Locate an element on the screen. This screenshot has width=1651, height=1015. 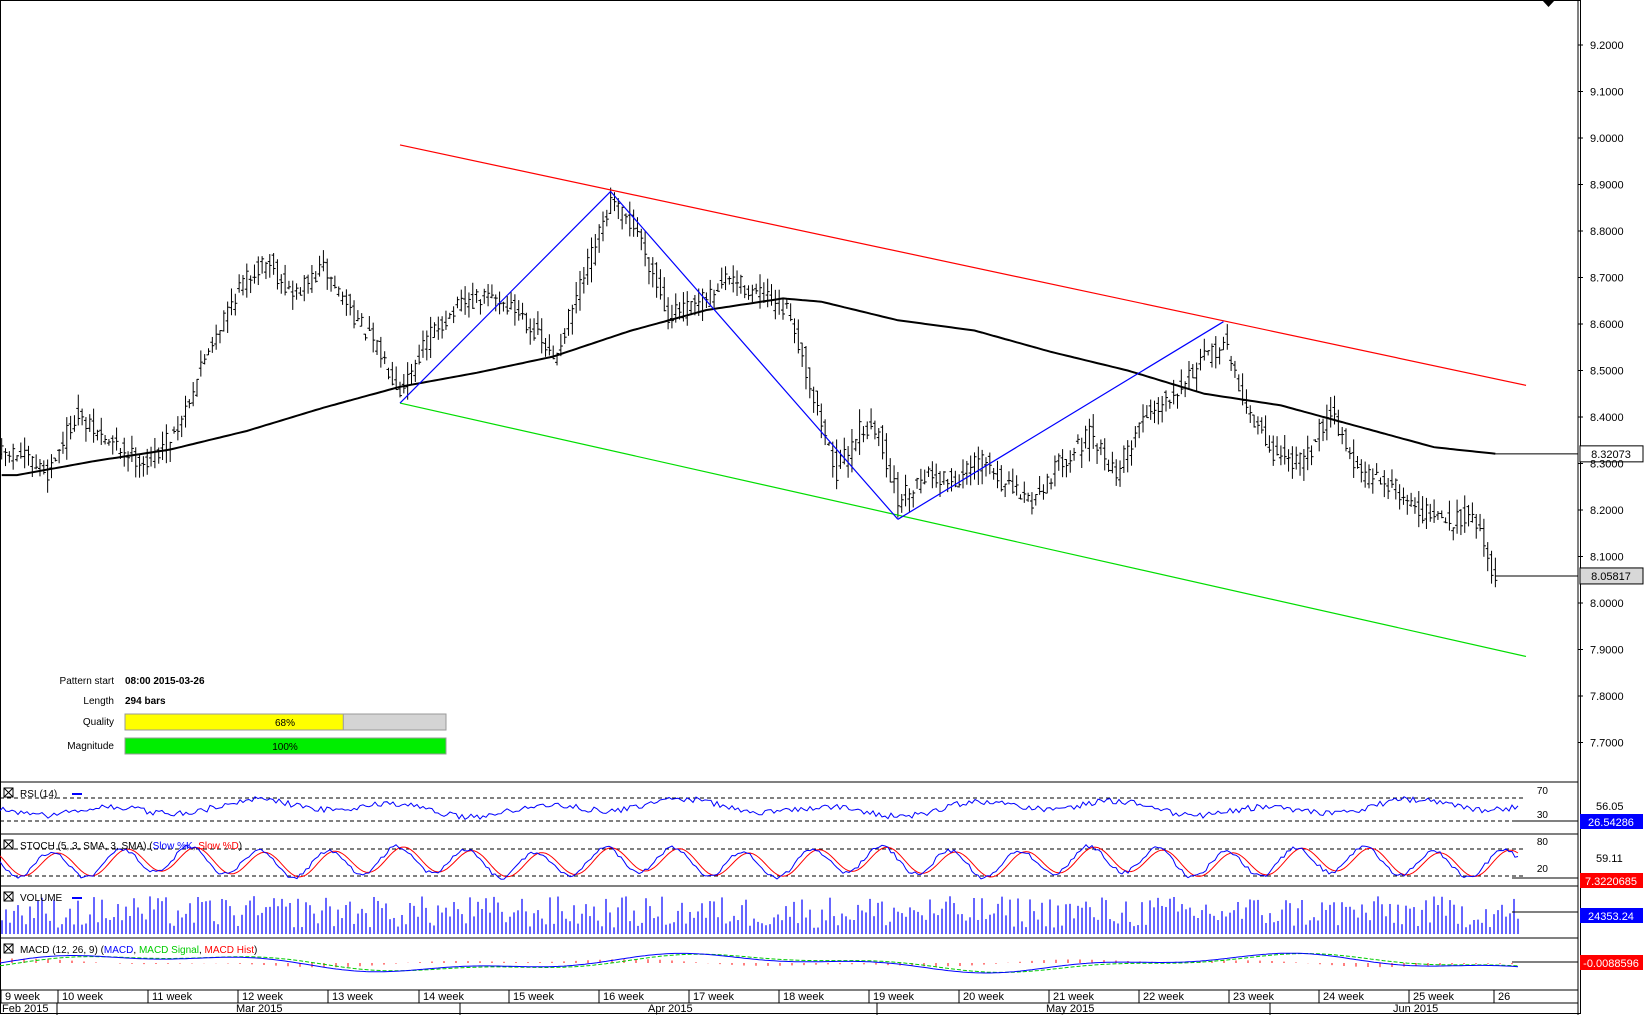
rsi-panel: RSI (14) 70 30 56.05 26.54286 is located at coordinates (821, 807).